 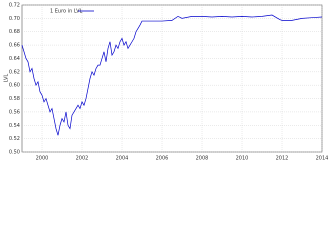 What do you see at coordinates (14, 153) in the screenshot?
I see `y-tick-label: 0.50` at bounding box center [14, 153].